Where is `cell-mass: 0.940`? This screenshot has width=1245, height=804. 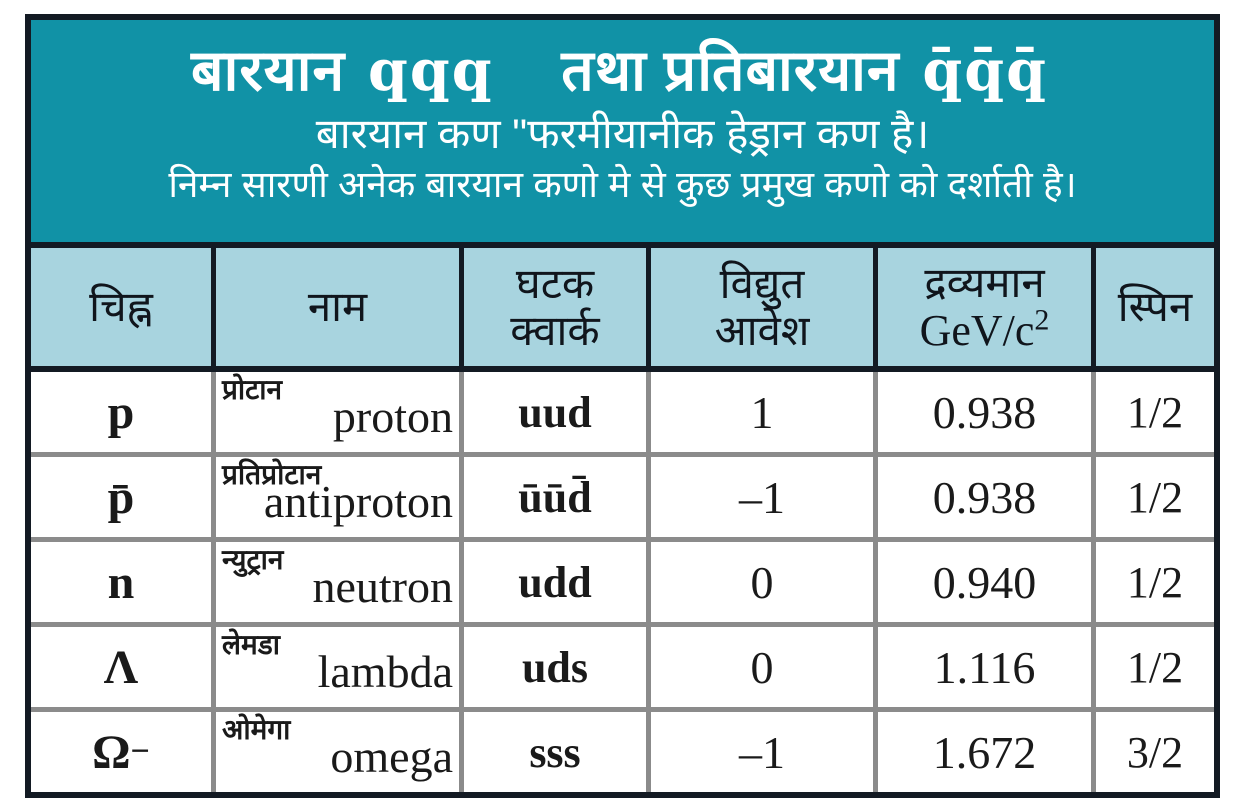
cell-mass: 0.940 is located at coordinates (984, 582).